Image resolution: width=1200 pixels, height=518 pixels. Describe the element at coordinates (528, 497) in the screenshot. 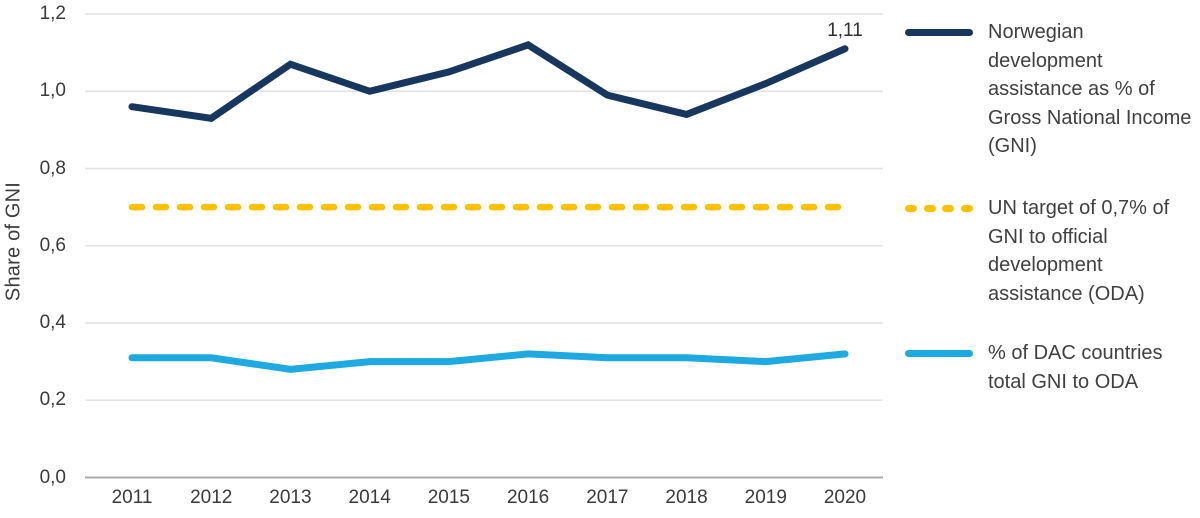

I see `x-tick-label: 2016` at that location.